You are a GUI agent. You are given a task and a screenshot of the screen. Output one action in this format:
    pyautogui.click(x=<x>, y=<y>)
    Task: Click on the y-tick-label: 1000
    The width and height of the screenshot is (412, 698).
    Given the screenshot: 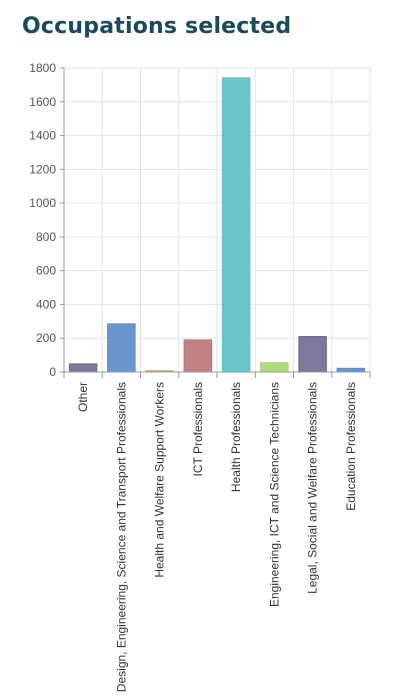 What is the action you would take?
    pyautogui.click(x=42, y=203)
    